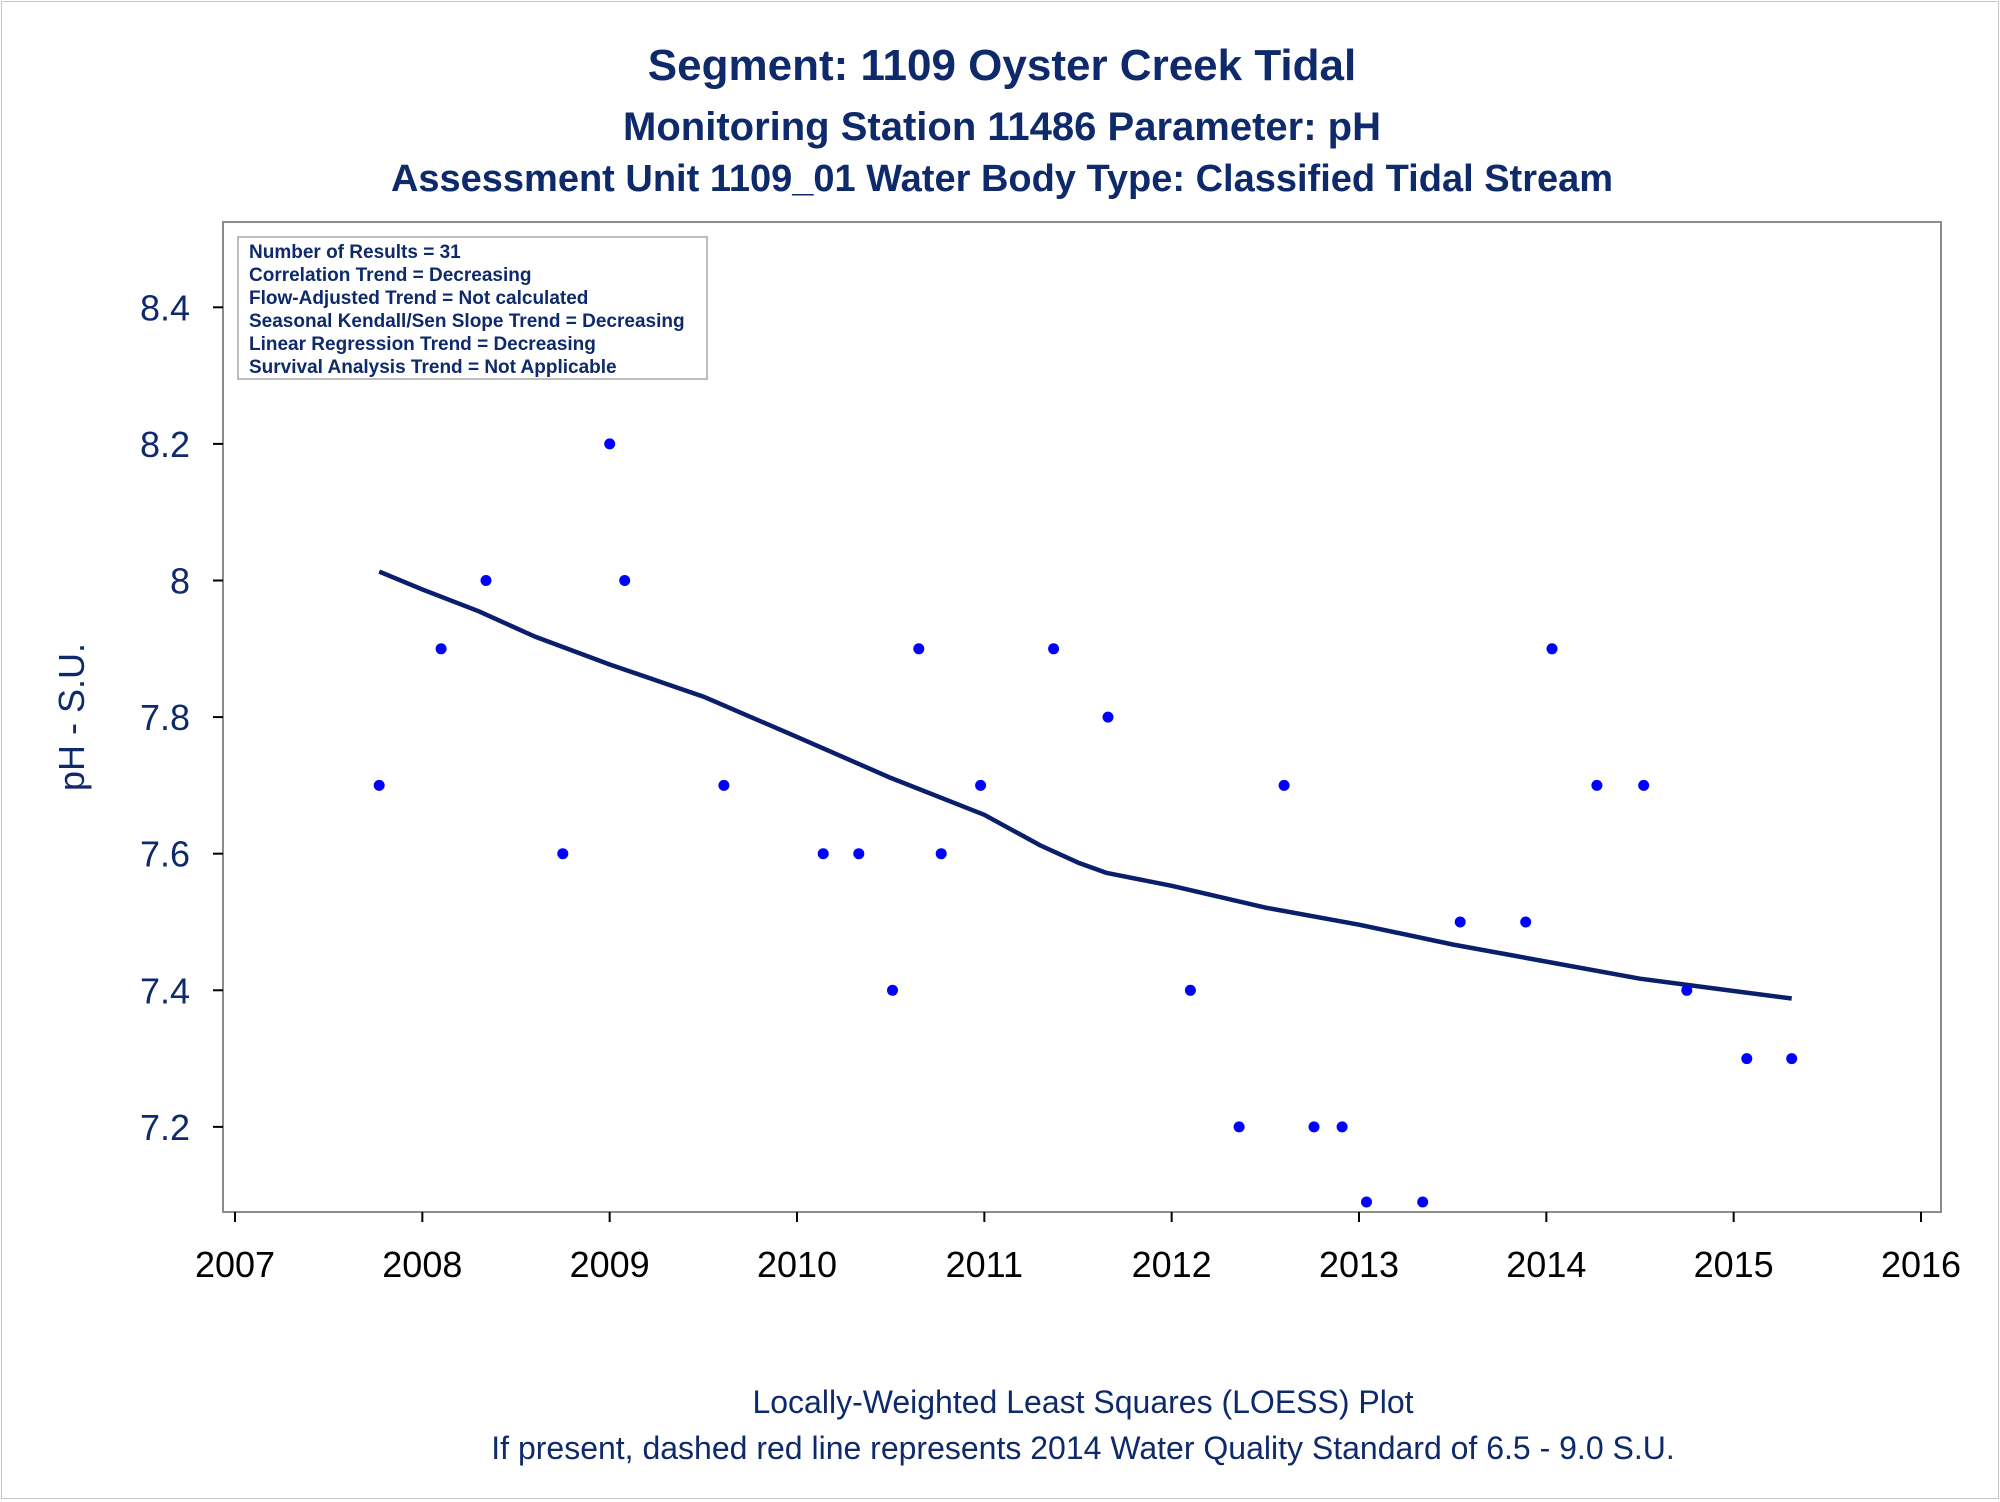 The width and height of the screenshot is (2000, 1502). What do you see at coordinates (1078, 1248) in the screenshot?
I see `x-axis: 2007 2008 2009 2010 2011 2012 2013 2014 2015 2016` at bounding box center [1078, 1248].